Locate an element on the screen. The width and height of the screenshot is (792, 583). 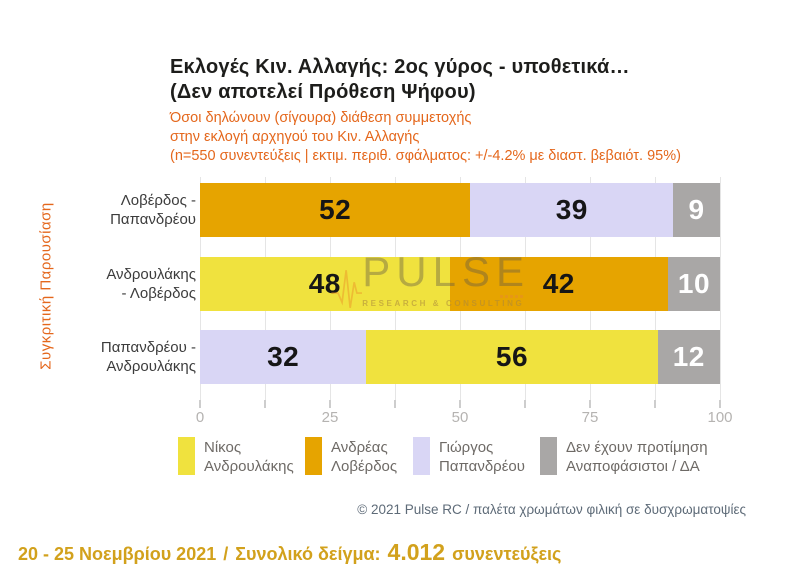
bar-segment-papandreou: 39 is located at coordinates (572, 210).